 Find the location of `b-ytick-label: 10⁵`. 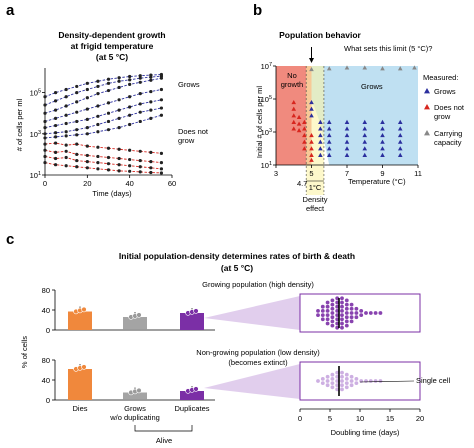

b-ytick-label: 10⁵ is located at coordinates (266, 99).